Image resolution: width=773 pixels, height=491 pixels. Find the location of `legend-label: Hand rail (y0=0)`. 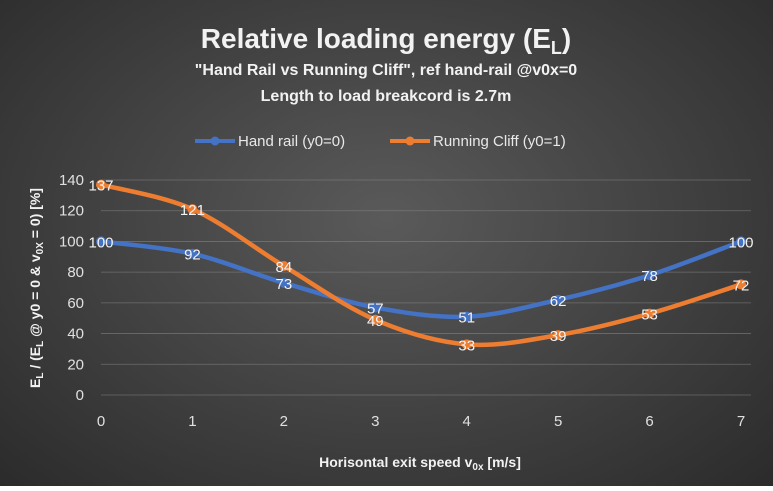

legend-label: Hand rail (y0=0) is located at coordinates (291, 141).